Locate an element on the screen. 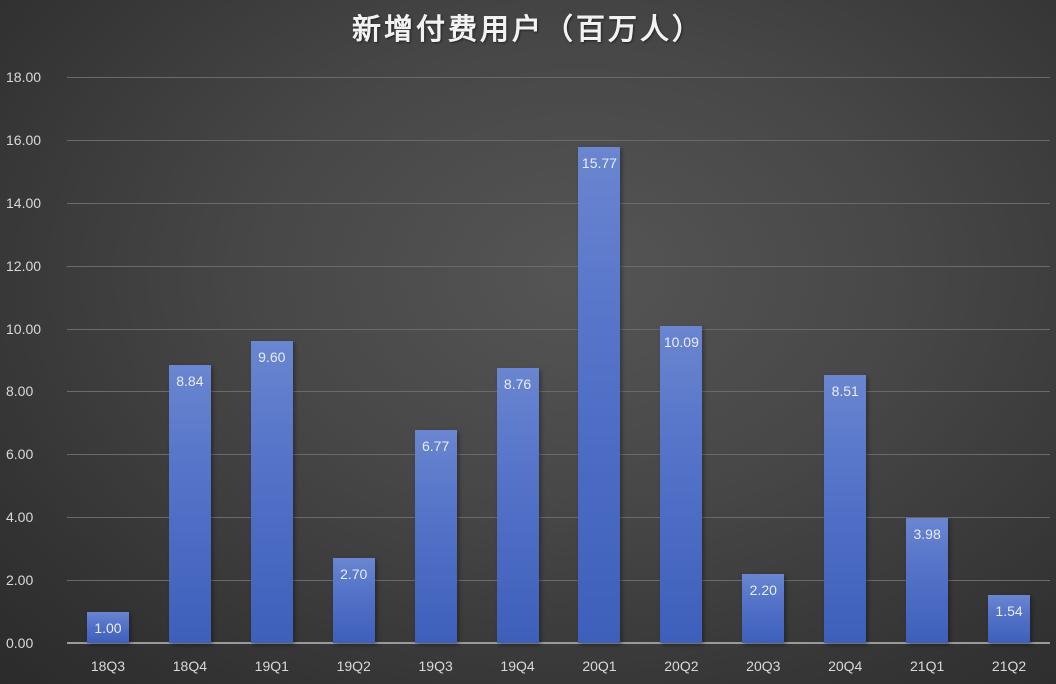 The image size is (1056, 684). bar-20Q1: 15.77 is located at coordinates (599, 395).